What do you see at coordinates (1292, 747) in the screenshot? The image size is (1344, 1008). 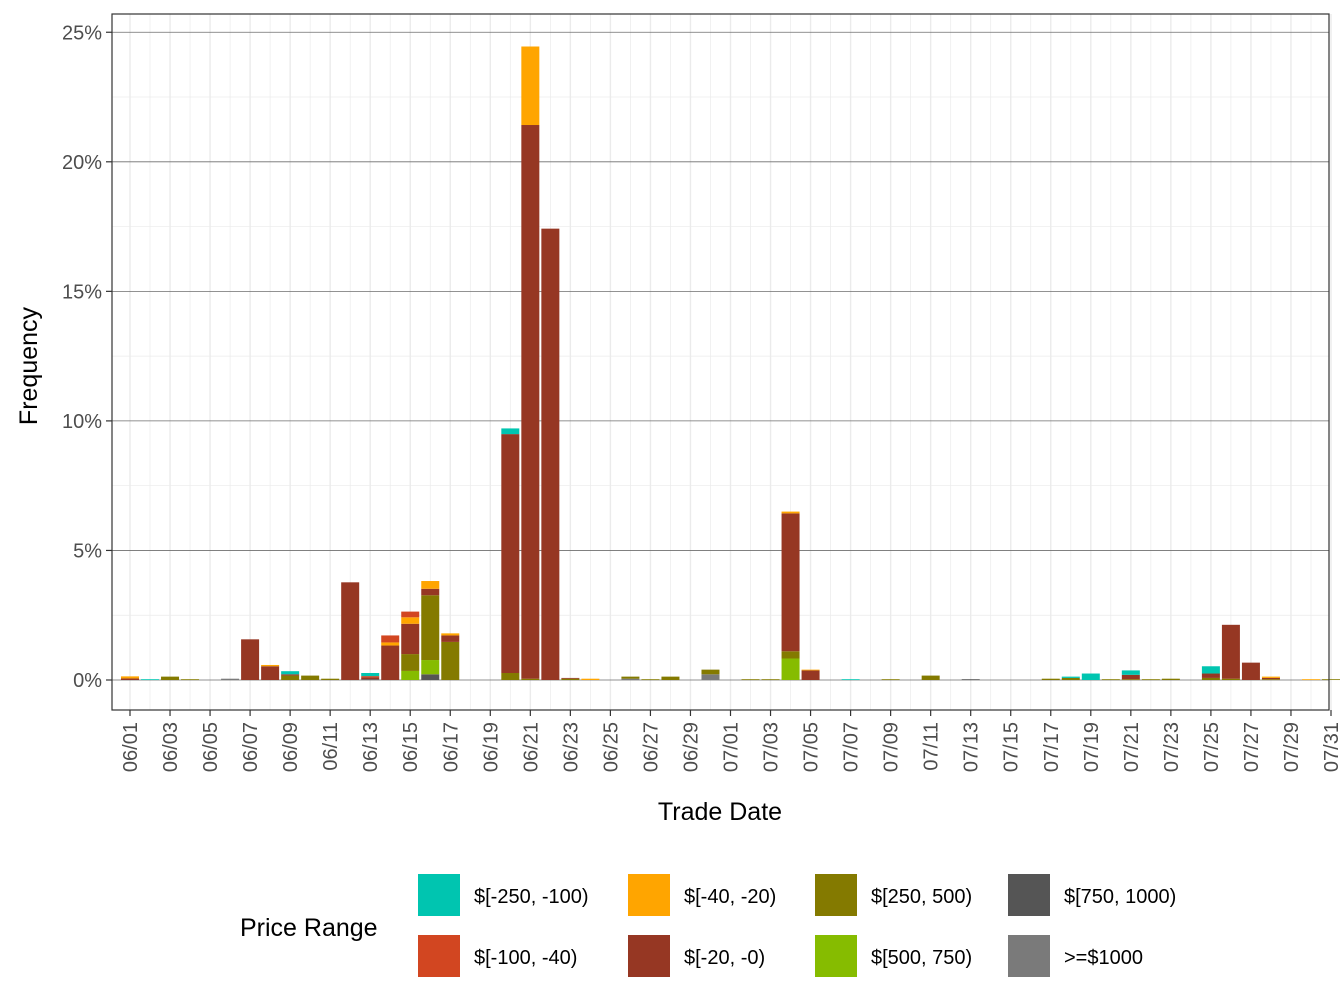 I see `x-tick-label: 07/29` at bounding box center [1292, 747].